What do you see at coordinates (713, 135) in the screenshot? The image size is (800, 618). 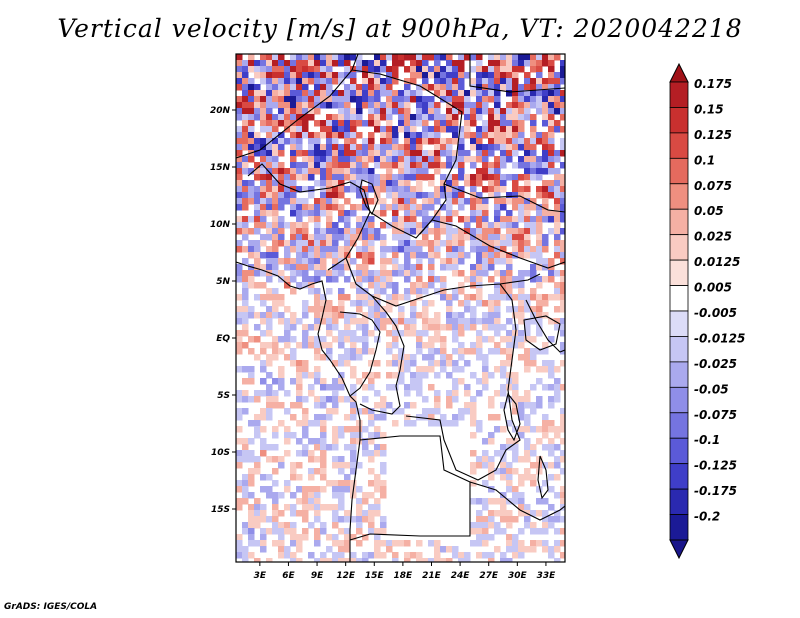 I see `colorbar-level-label: 0.125` at bounding box center [713, 135].